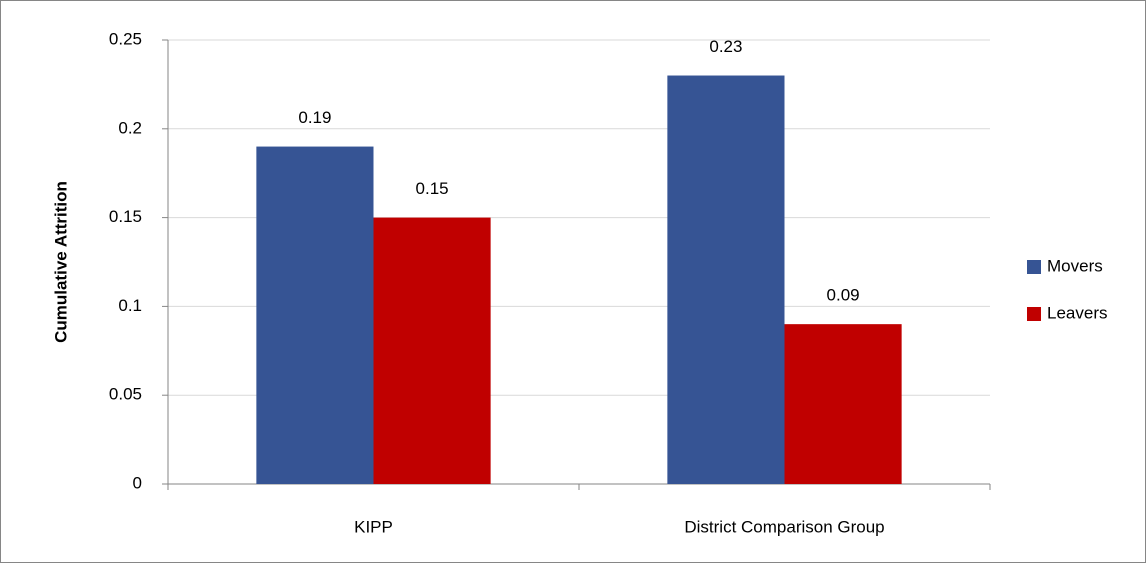 The image size is (1147, 564). What do you see at coordinates (60, 262) in the screenshot?
I see `y-axis-label: Cumulative Attrition` at bounding box center [60, 262].